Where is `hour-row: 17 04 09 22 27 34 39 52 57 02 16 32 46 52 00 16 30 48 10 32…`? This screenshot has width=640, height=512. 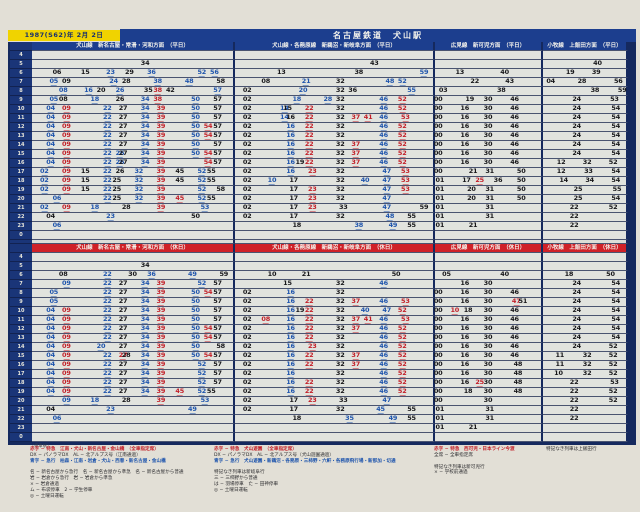 hour-row: 17 04 09 22 27 34 39 52 57 02 16 32 46 52 00 16 30 48 10 32… is located at coordinates (322, 374).